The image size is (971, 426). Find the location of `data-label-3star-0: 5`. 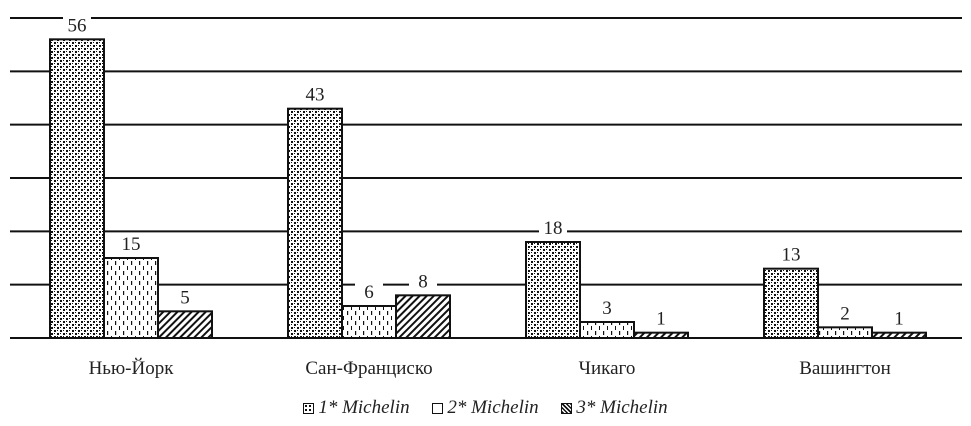

data-label-3star-0: 5 is located at coordinates (185, 297).